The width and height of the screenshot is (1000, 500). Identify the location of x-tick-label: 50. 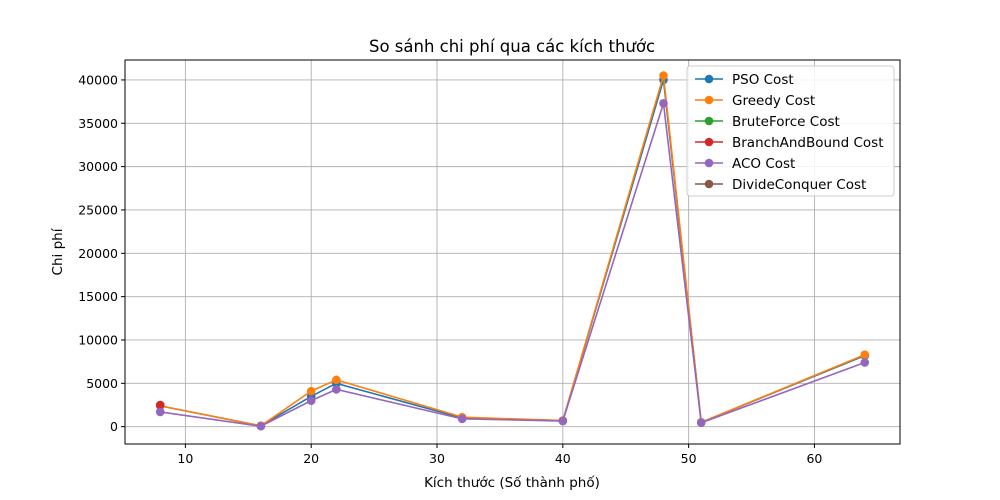
(689, 458).